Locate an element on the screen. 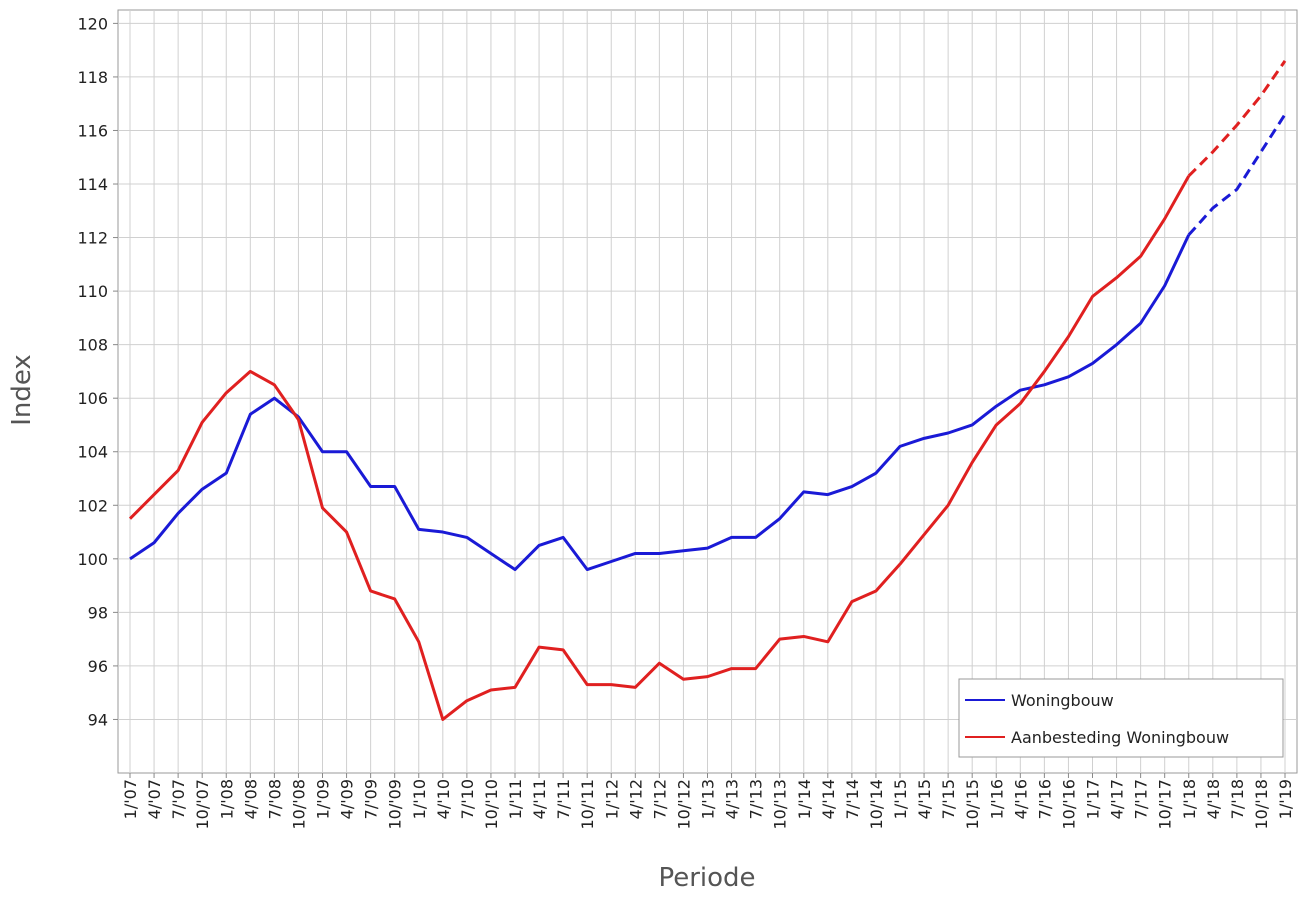 This screenshot has width=1312, height=908. y-tick-label: 98 is located at coordinates (98, 612).